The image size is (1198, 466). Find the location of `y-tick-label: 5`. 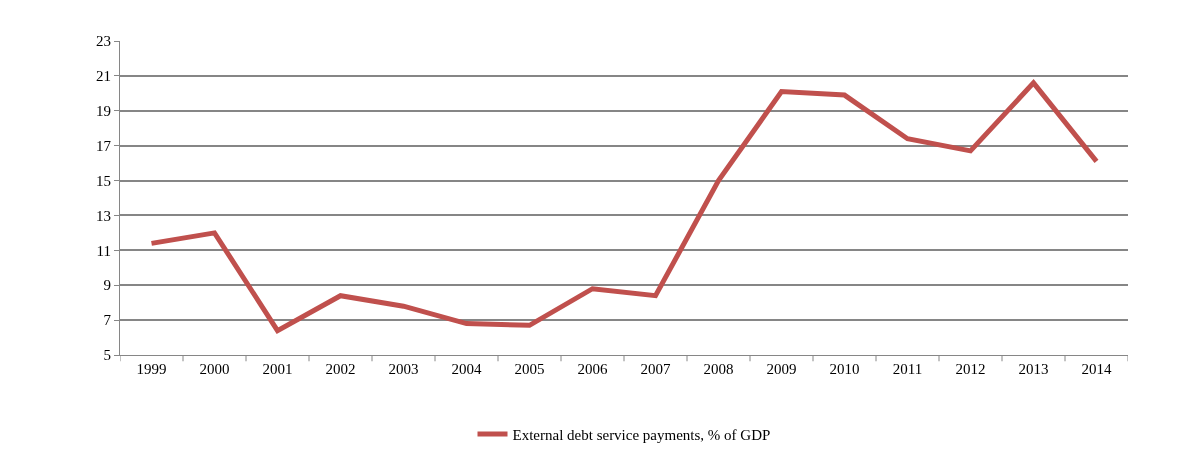

y-tick-label: 5 is located at coordinates (107, 355).